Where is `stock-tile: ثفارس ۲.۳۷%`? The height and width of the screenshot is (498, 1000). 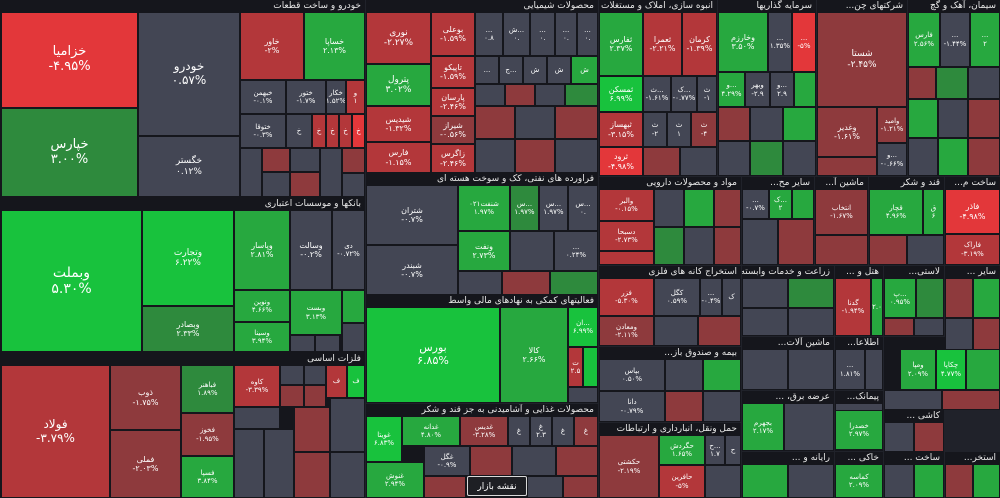
stock-tile: ثفارس ۲.۳۷% is located at coordinates (621, 44).